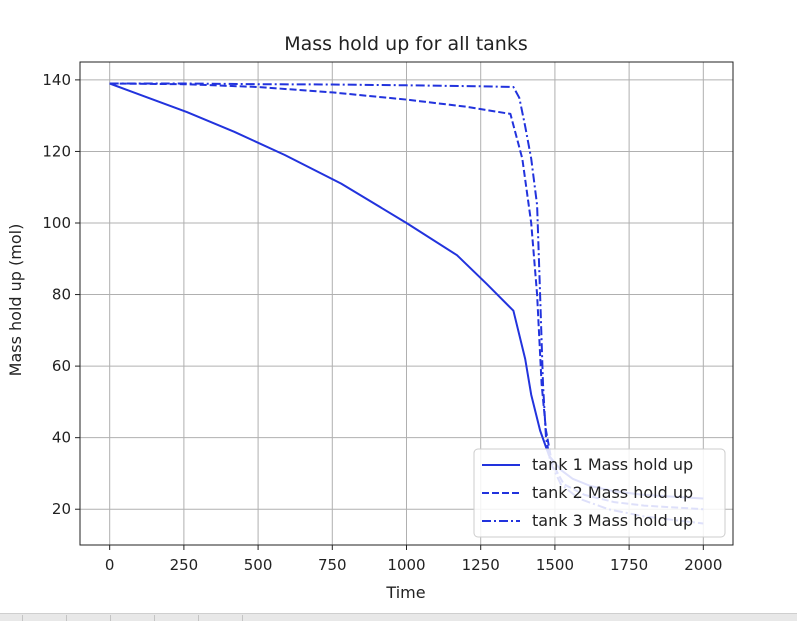  I want to click on y-tick-label: 40, so click(61, 438).